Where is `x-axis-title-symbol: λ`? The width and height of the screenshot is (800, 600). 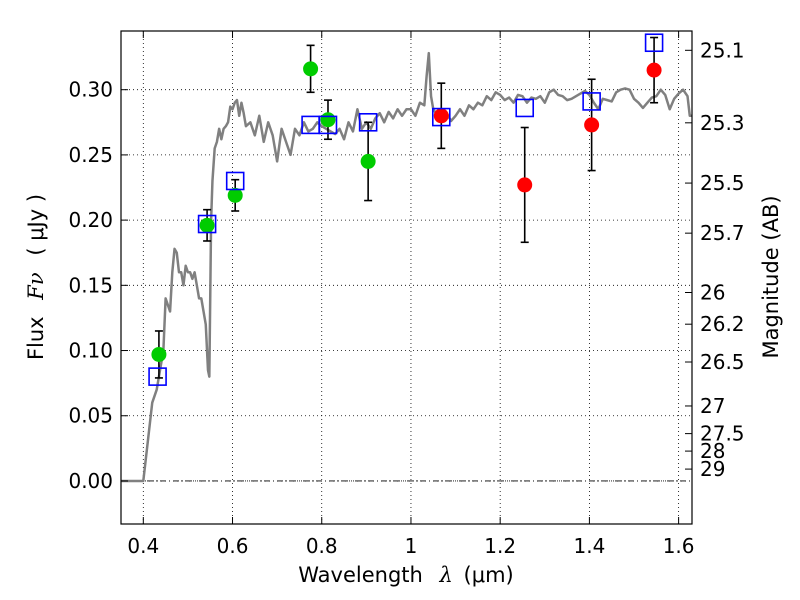
x-axis-title-symbol: λ is located at coordinates (446, 575).